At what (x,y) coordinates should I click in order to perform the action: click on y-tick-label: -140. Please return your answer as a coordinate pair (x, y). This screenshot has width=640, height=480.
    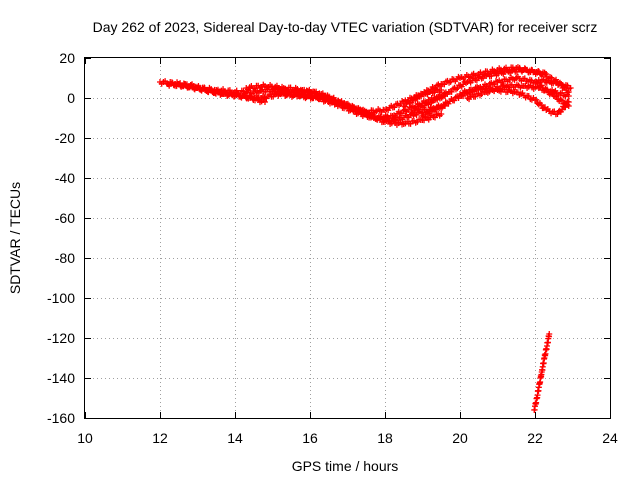
    Looking at the image, I should click on (61, 378).